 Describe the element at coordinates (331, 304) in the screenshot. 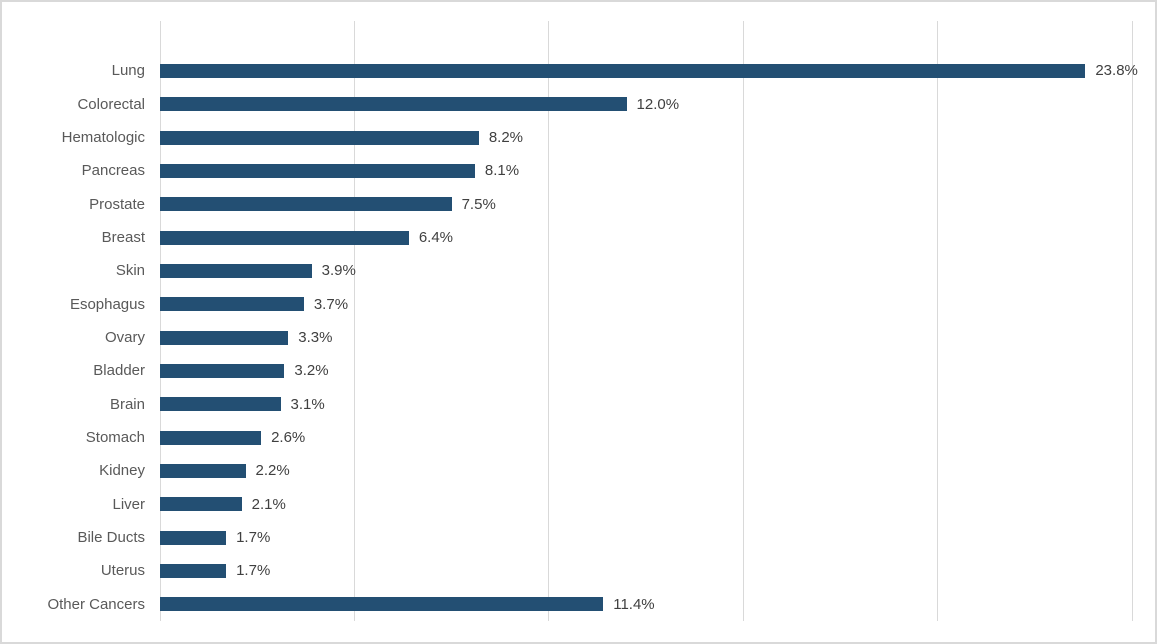

I see `value-label: 3.7%` at that location.